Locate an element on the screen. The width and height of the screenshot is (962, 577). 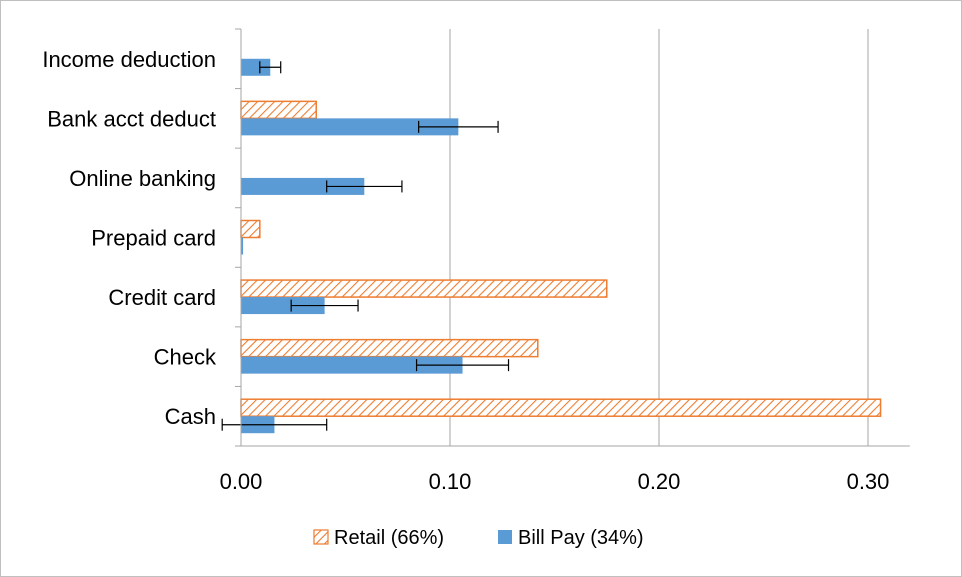
category-label-online-banking: Online banking is located at coordinates (142, 178).